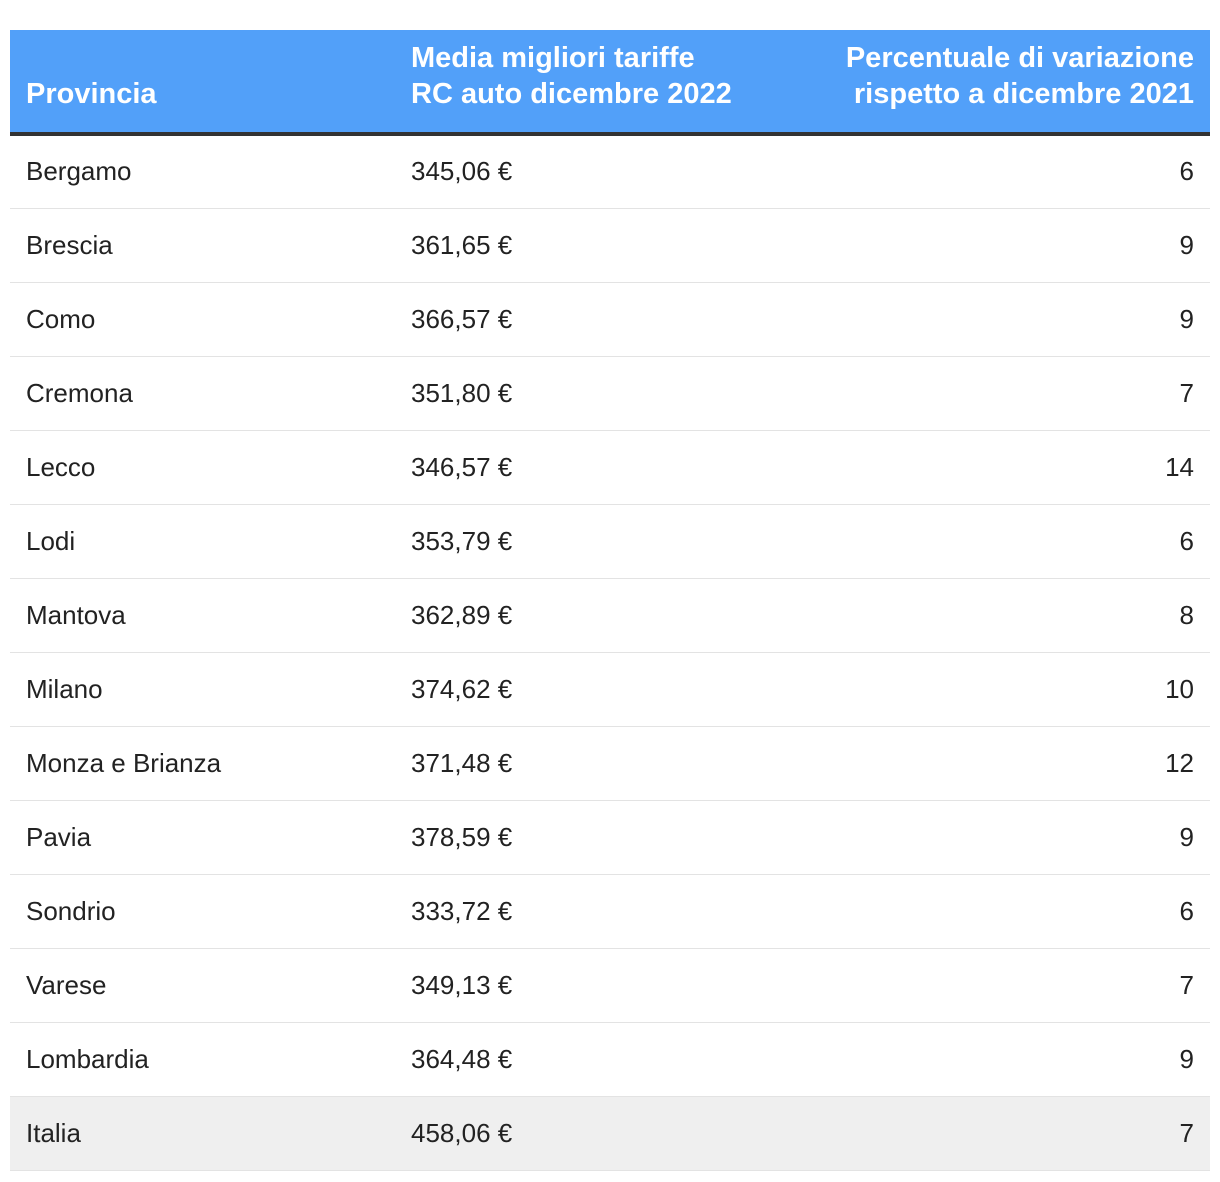 This screenshot has width=1220, height=1182. What do you see at coordinates (202, 393) in the screenshot?
I see `cell-province: Cremona` at bounding box center [202, 393].